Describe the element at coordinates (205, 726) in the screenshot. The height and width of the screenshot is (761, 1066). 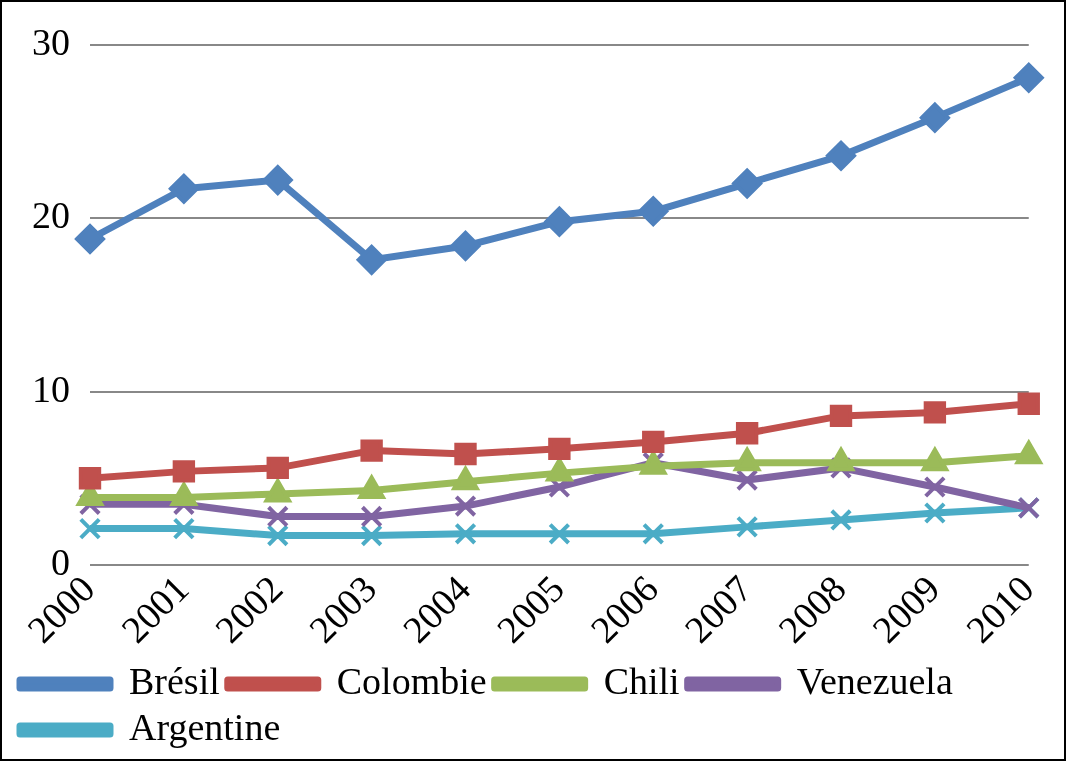
I see `legend-label: Argentine` at that location.